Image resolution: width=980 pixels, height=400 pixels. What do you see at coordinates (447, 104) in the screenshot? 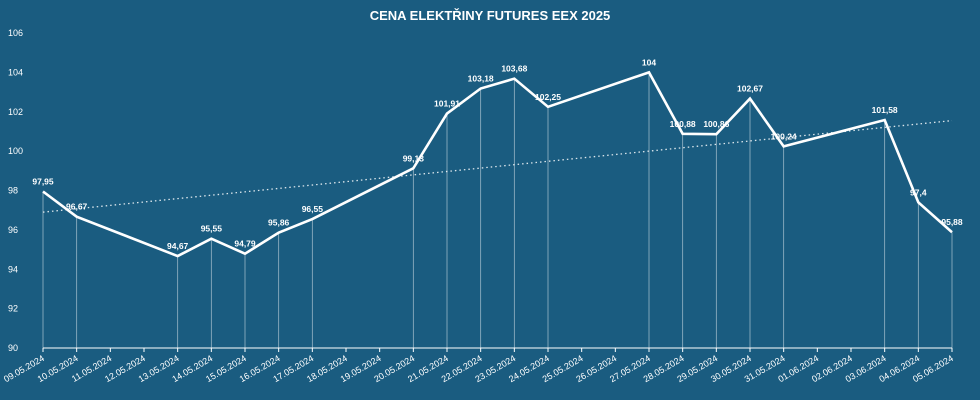
I see `data-label: 101,91` at bounding box center [447, 104].